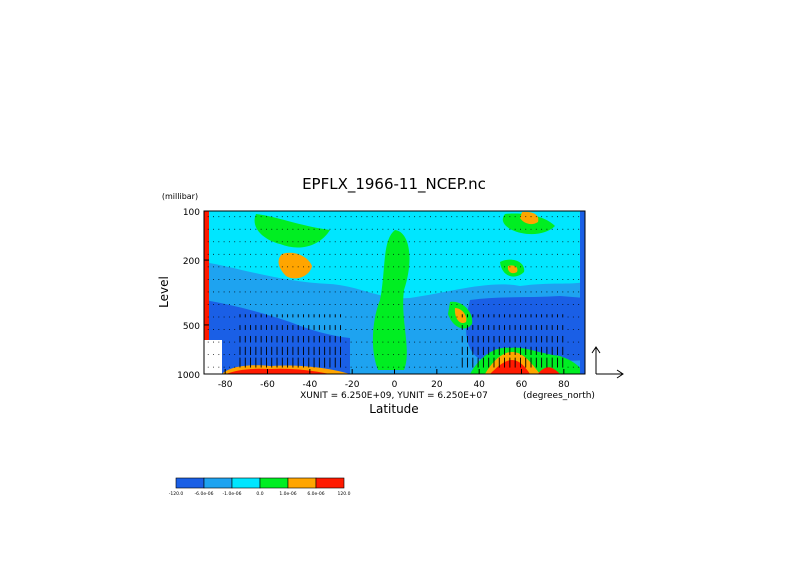 The height and width of the screenshot is (562, 789). I want to click on positive-patch-nh-top, so click(529, 218).